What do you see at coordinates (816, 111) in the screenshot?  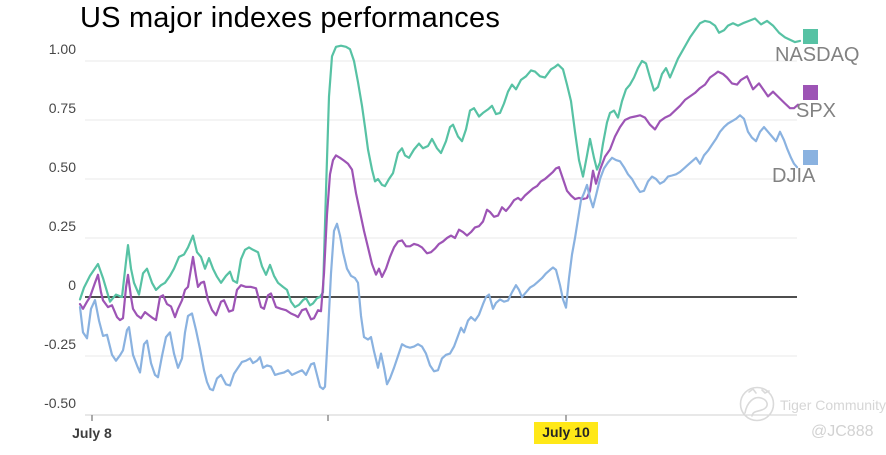 I see `legend-label-spx: SPX` at bounding box center [816, 111].